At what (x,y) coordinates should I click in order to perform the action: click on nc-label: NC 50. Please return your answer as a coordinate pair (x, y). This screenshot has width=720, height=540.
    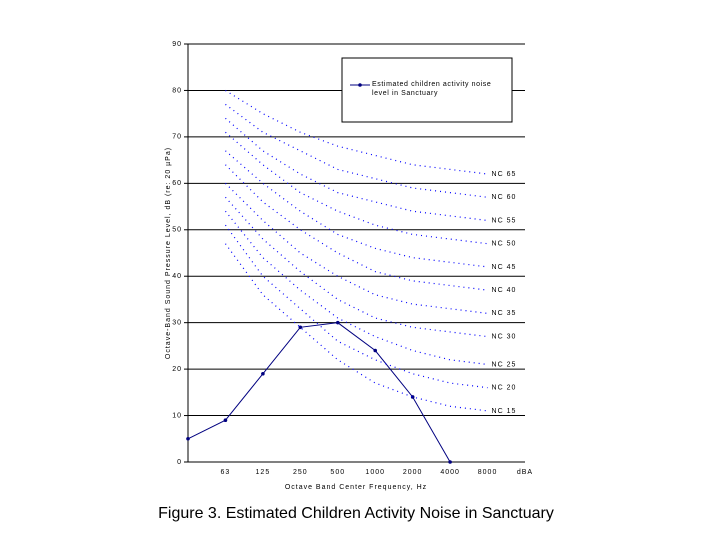
    Looking at the image, I should click on (504, 244).